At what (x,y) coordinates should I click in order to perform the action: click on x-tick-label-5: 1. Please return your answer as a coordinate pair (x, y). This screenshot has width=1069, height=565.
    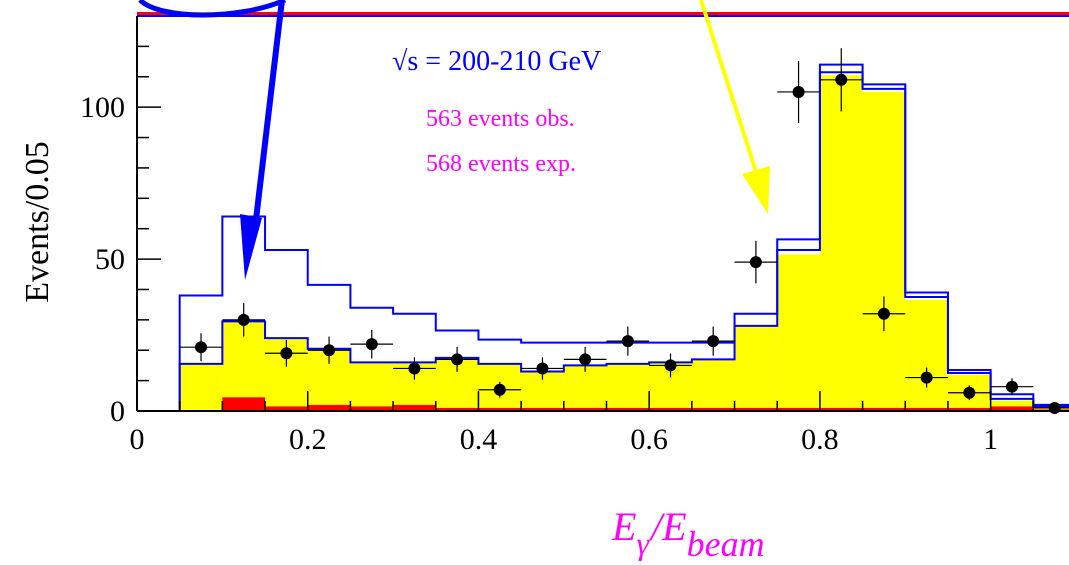
    Looking at the image, I should click on (990, 439).